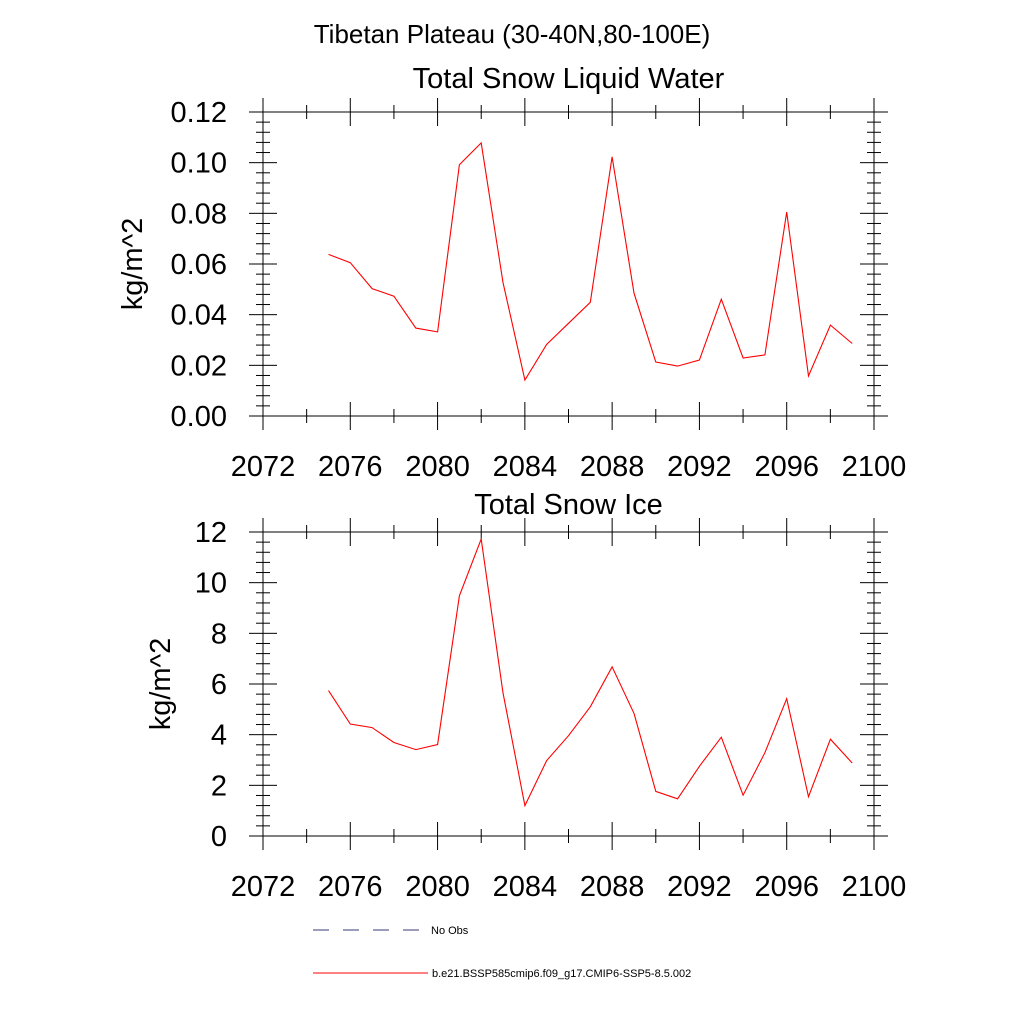  Describe the element at coordinates (211, 533) in the screenshot. I see `y-tick-label: 12` at that location.